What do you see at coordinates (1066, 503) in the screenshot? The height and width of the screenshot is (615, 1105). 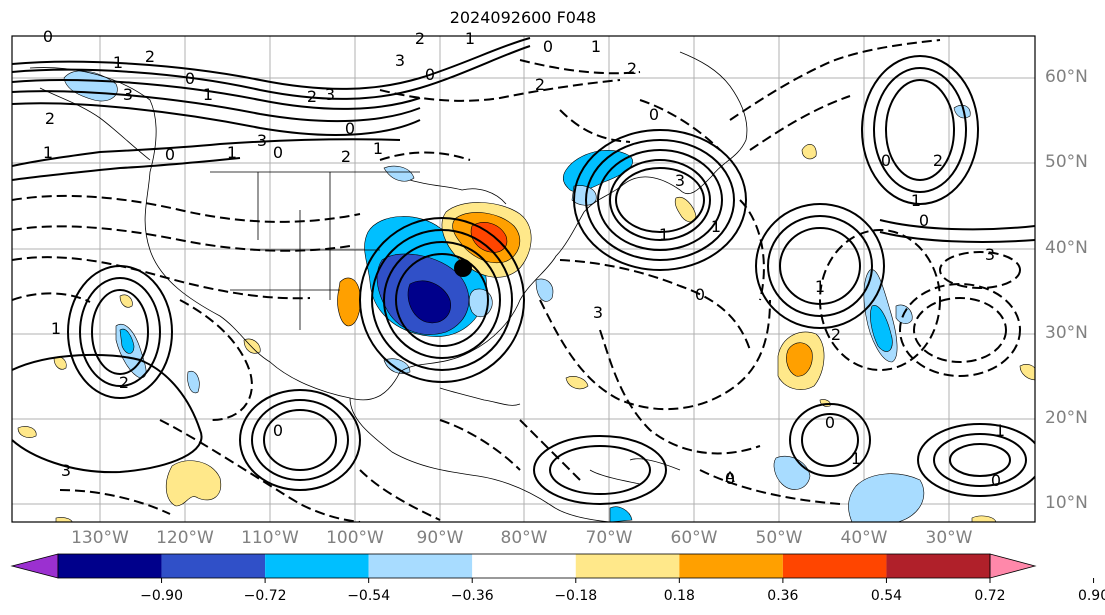 I see `latitude-label: 10°N` at bounding box center [1066, 503].